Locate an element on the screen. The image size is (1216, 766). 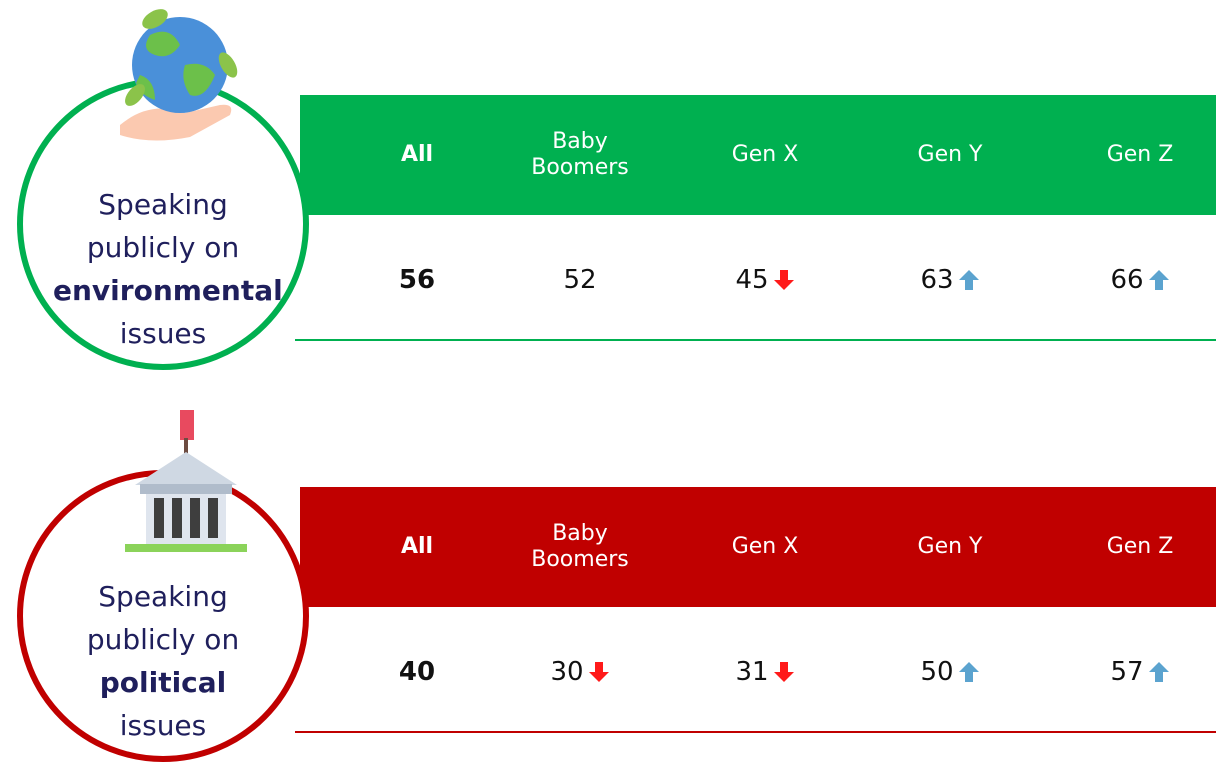
value-cell: 31 is located at coordinates (765, 672).